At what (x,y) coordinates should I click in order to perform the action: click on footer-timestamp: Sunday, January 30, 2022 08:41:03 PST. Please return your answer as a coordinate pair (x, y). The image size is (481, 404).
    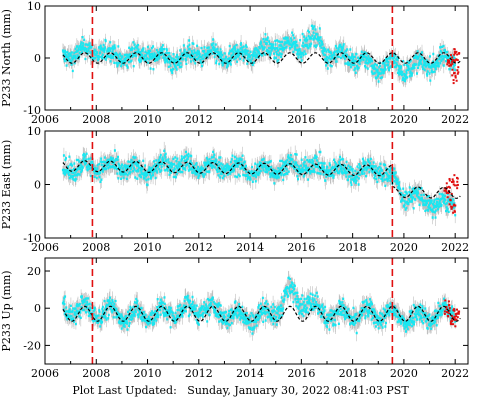
    Looking at the image, I should click on (298, 390).